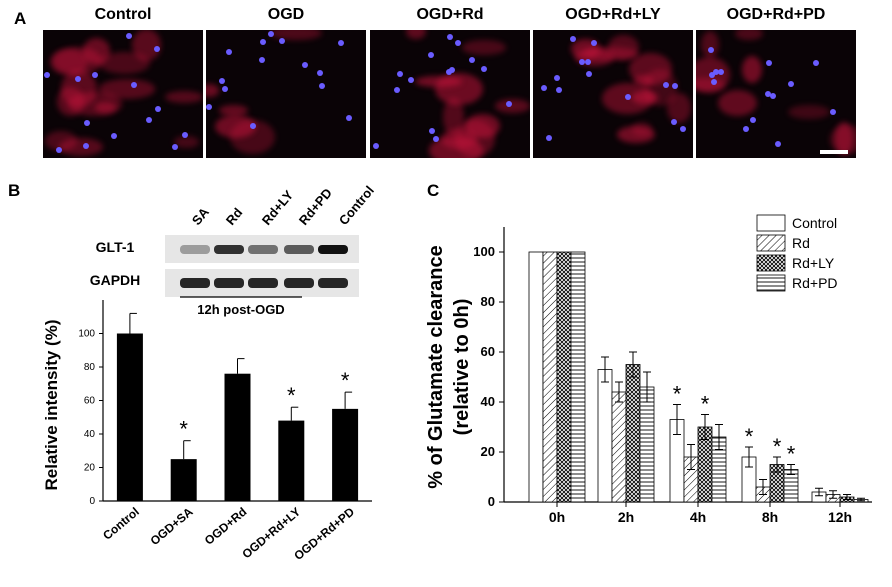  I want to click on micrograph-title: OGD+Rd+PD, so click(776, 14).